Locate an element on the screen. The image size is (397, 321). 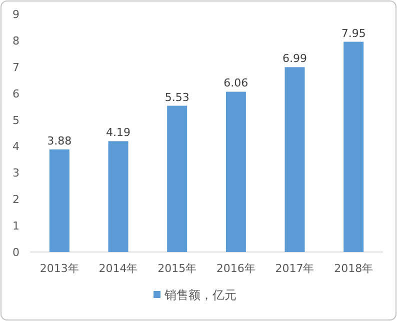
data-label: 3.88 is located at coordinates (59, 141).